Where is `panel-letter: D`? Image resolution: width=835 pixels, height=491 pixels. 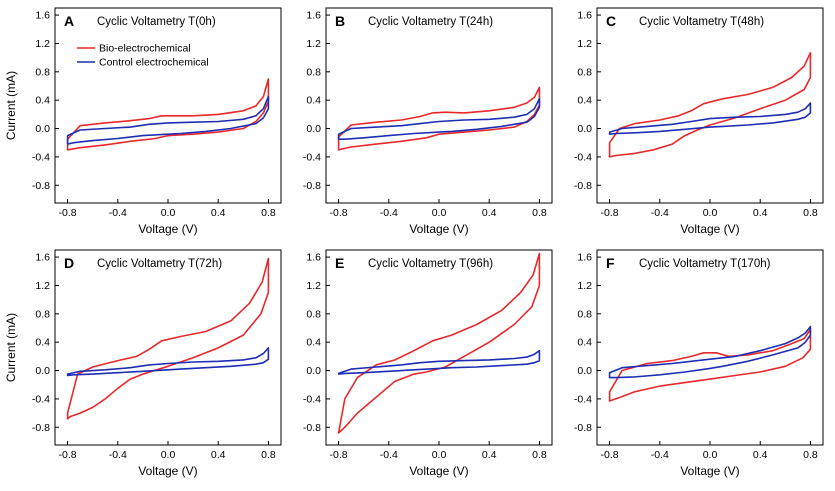 panel-letter: D is located at coordinates (69, 263).